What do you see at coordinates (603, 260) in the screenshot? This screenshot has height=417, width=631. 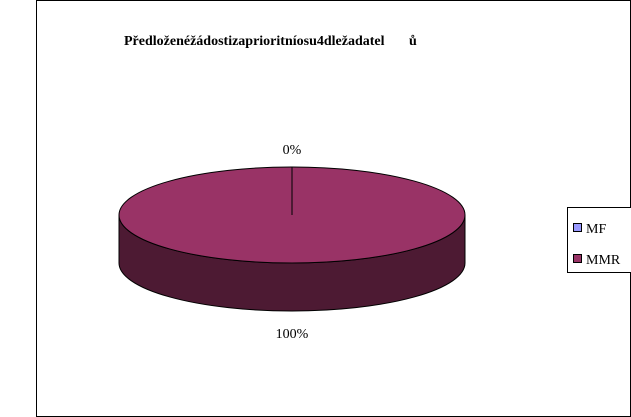 I see `legend-label-mmr: MMR` at bounding box center [603, 260].